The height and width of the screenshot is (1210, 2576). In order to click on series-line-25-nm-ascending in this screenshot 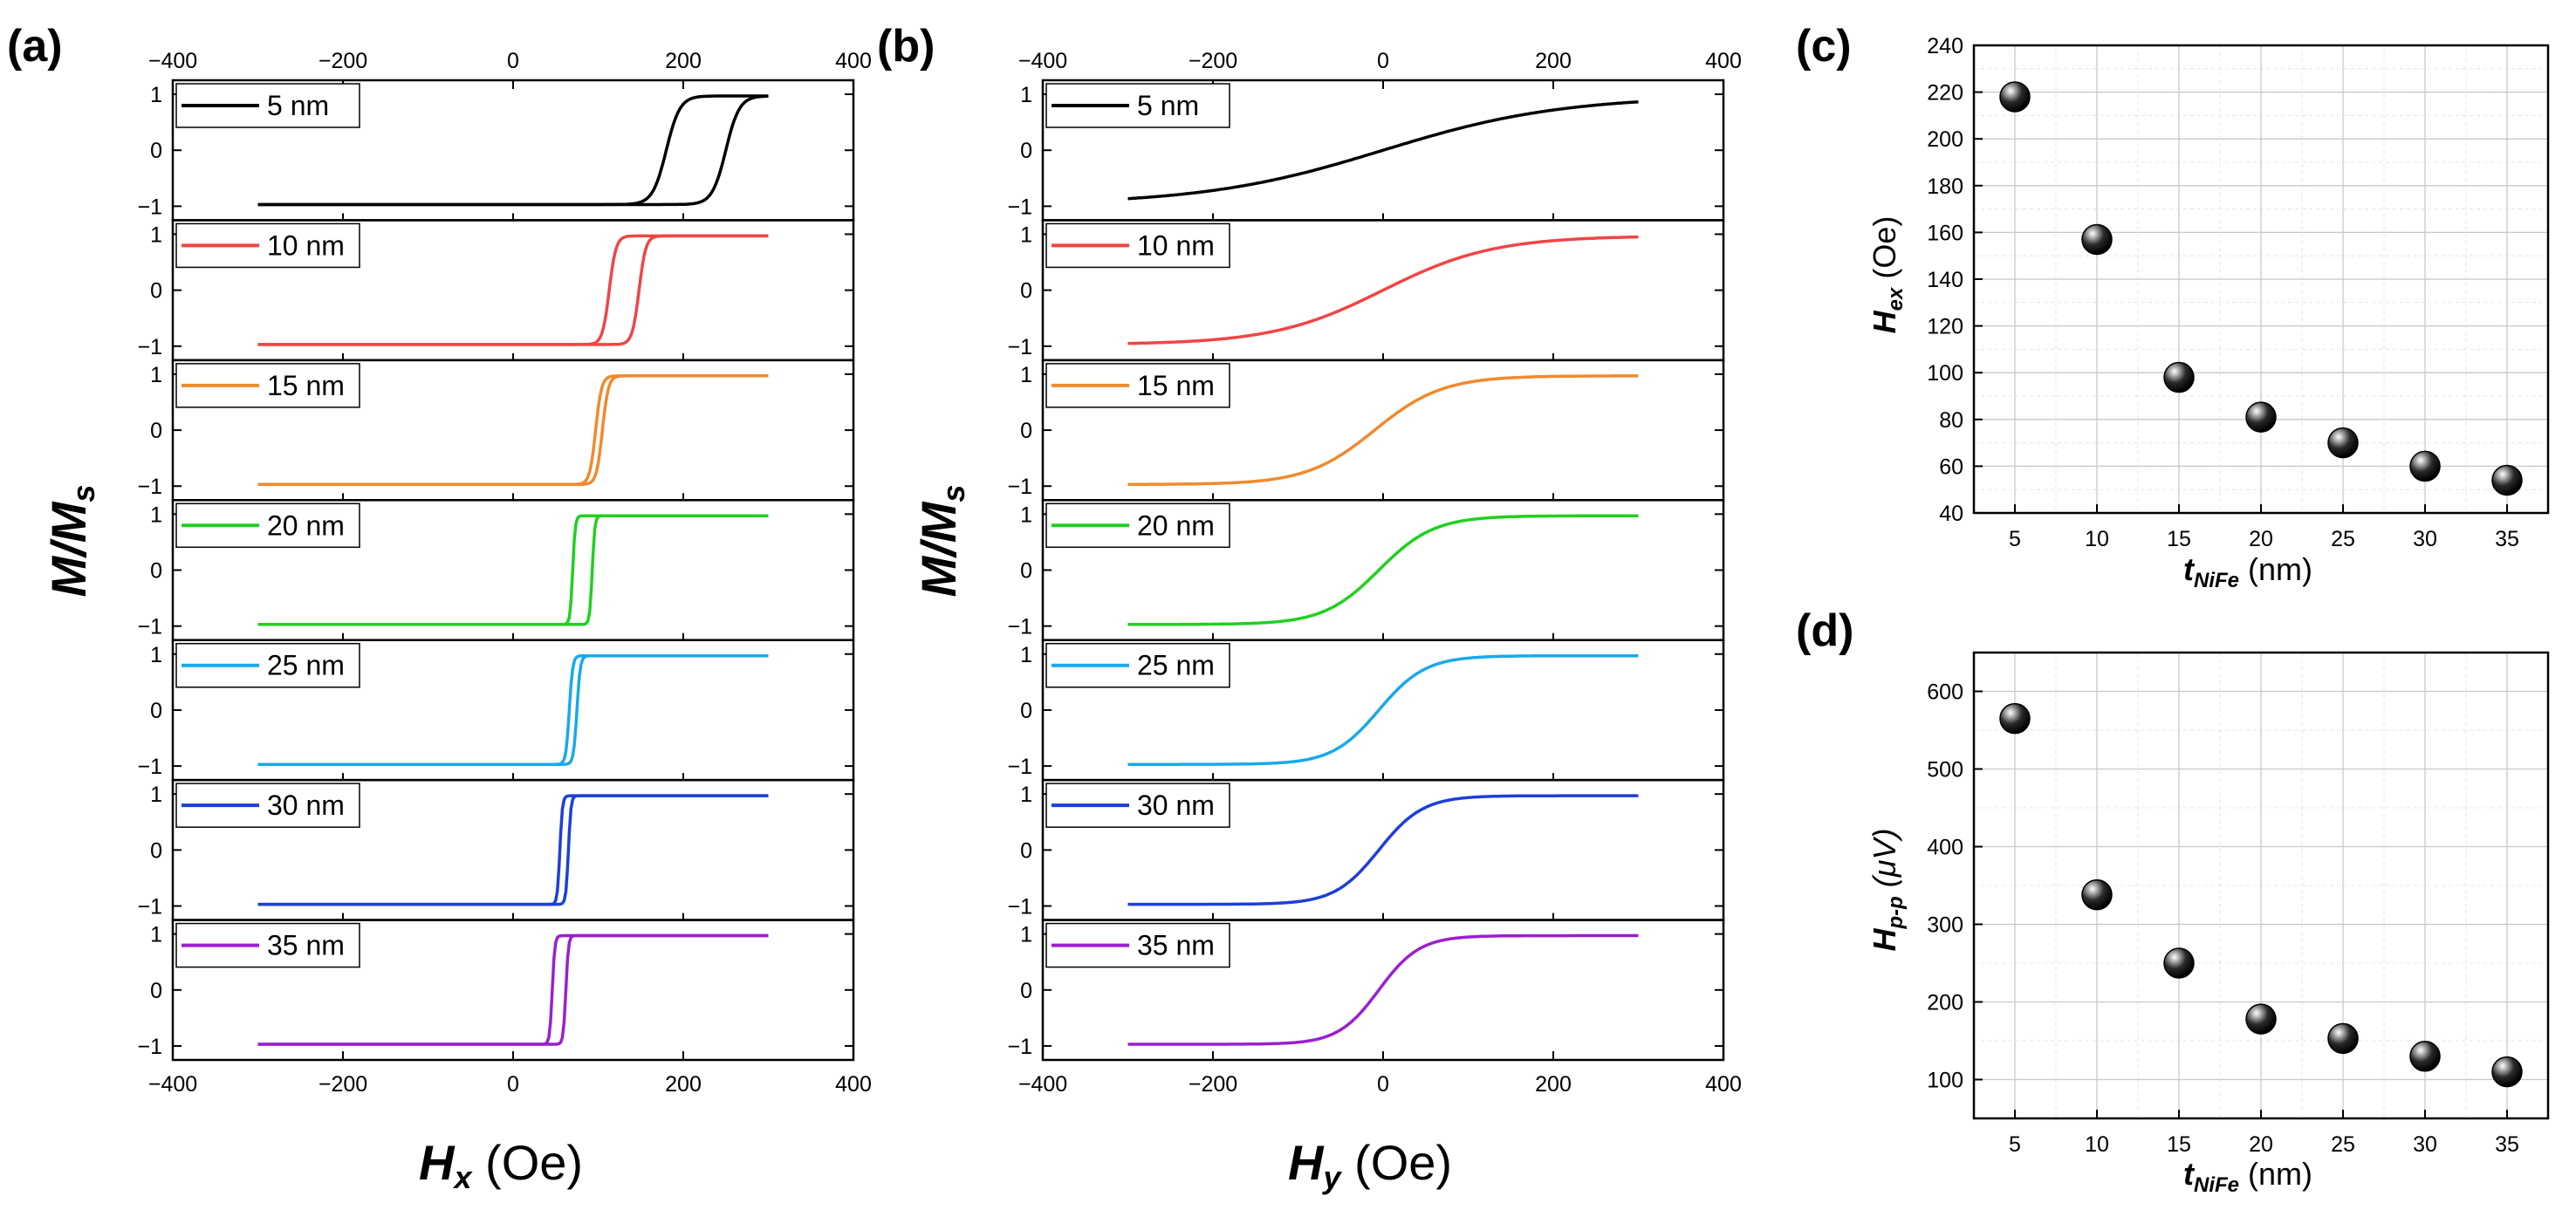, I will do `click(1383, 709)`.